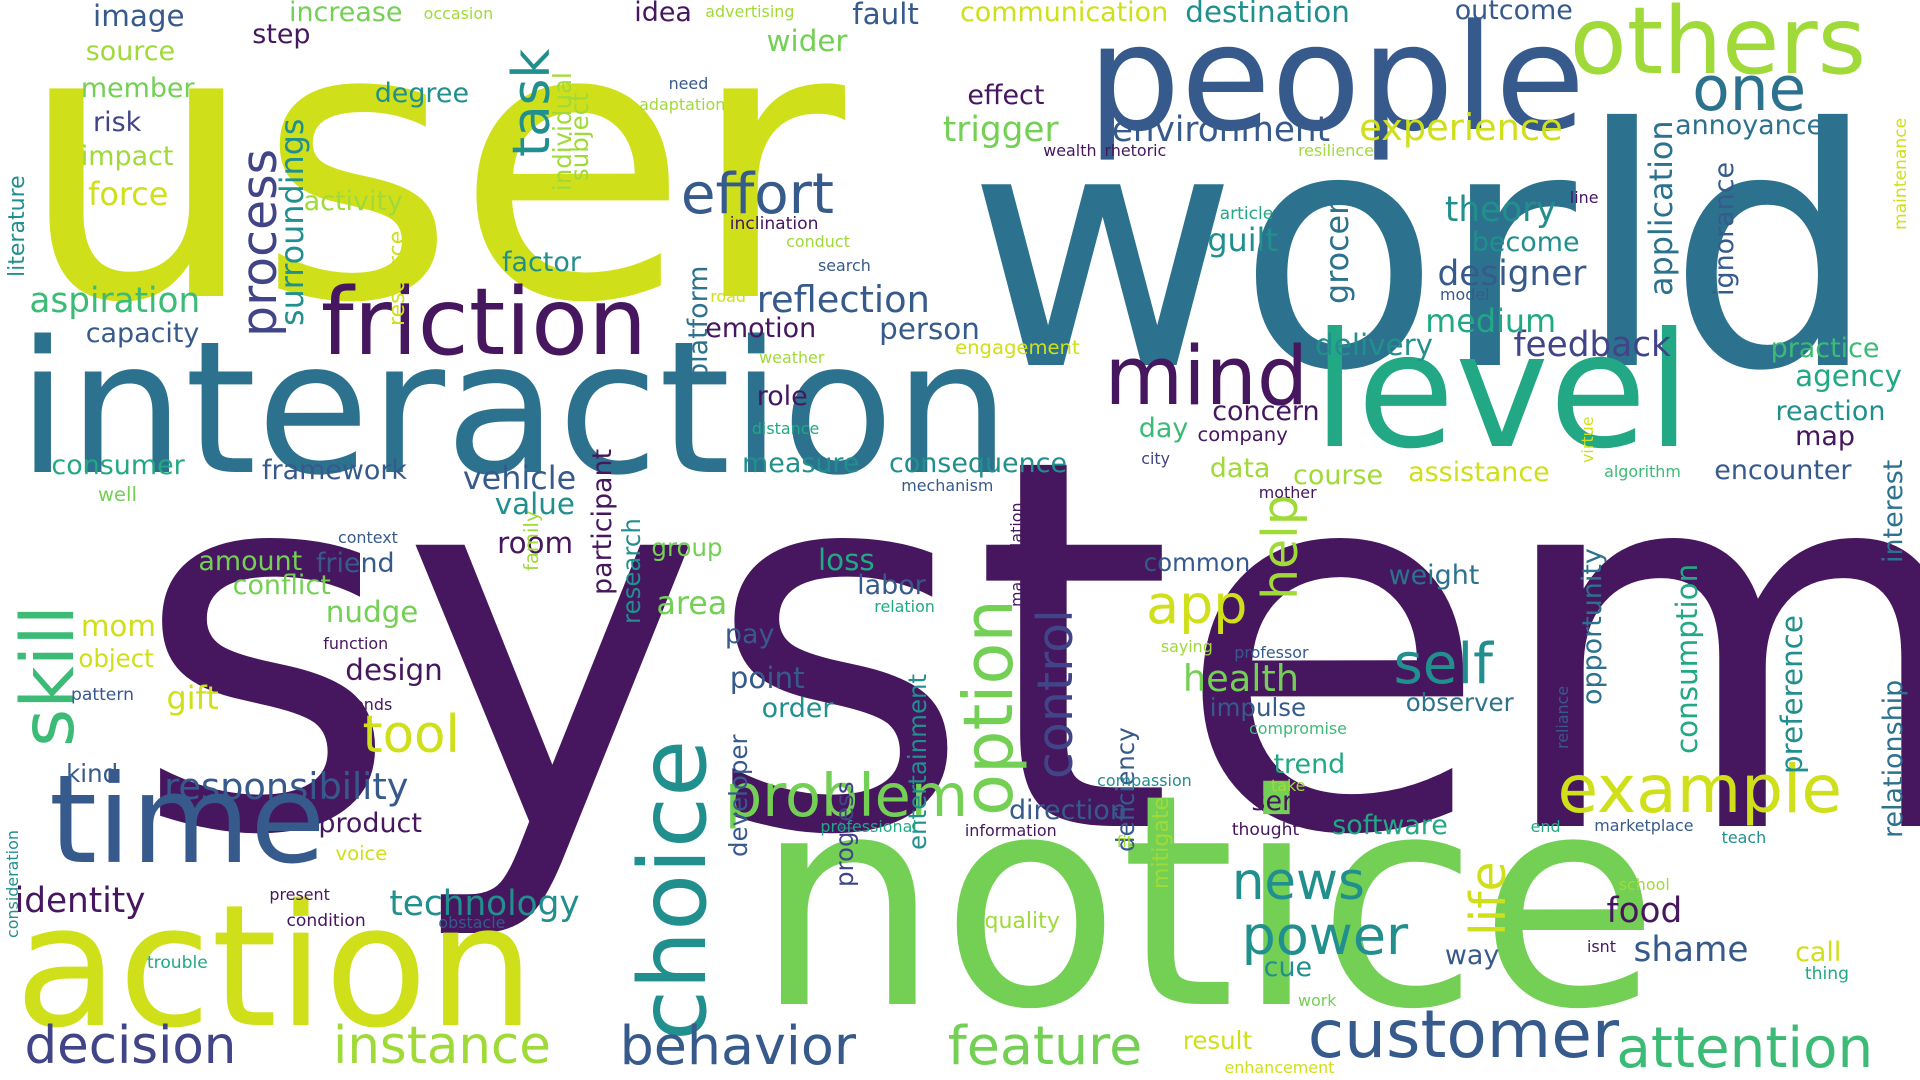 This screenshot has width=1920, height=1080. I want to click on cloud-word: effort, so click(757, 194).